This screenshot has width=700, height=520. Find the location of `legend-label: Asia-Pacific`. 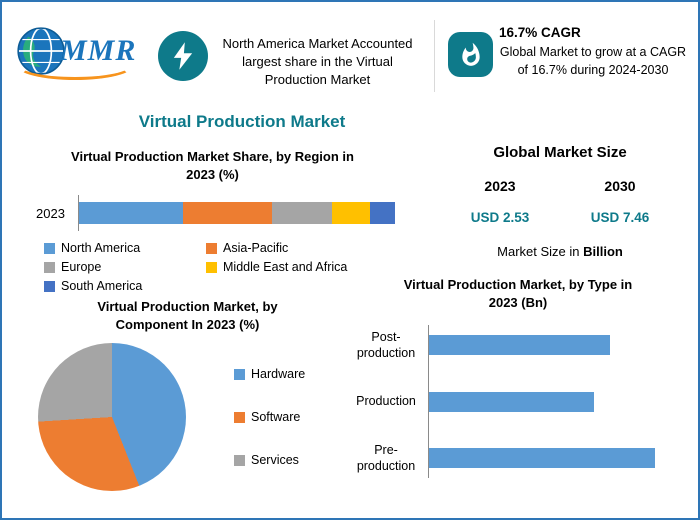

legend-label: Asia-Pacific is located at coordinates (256, 248).